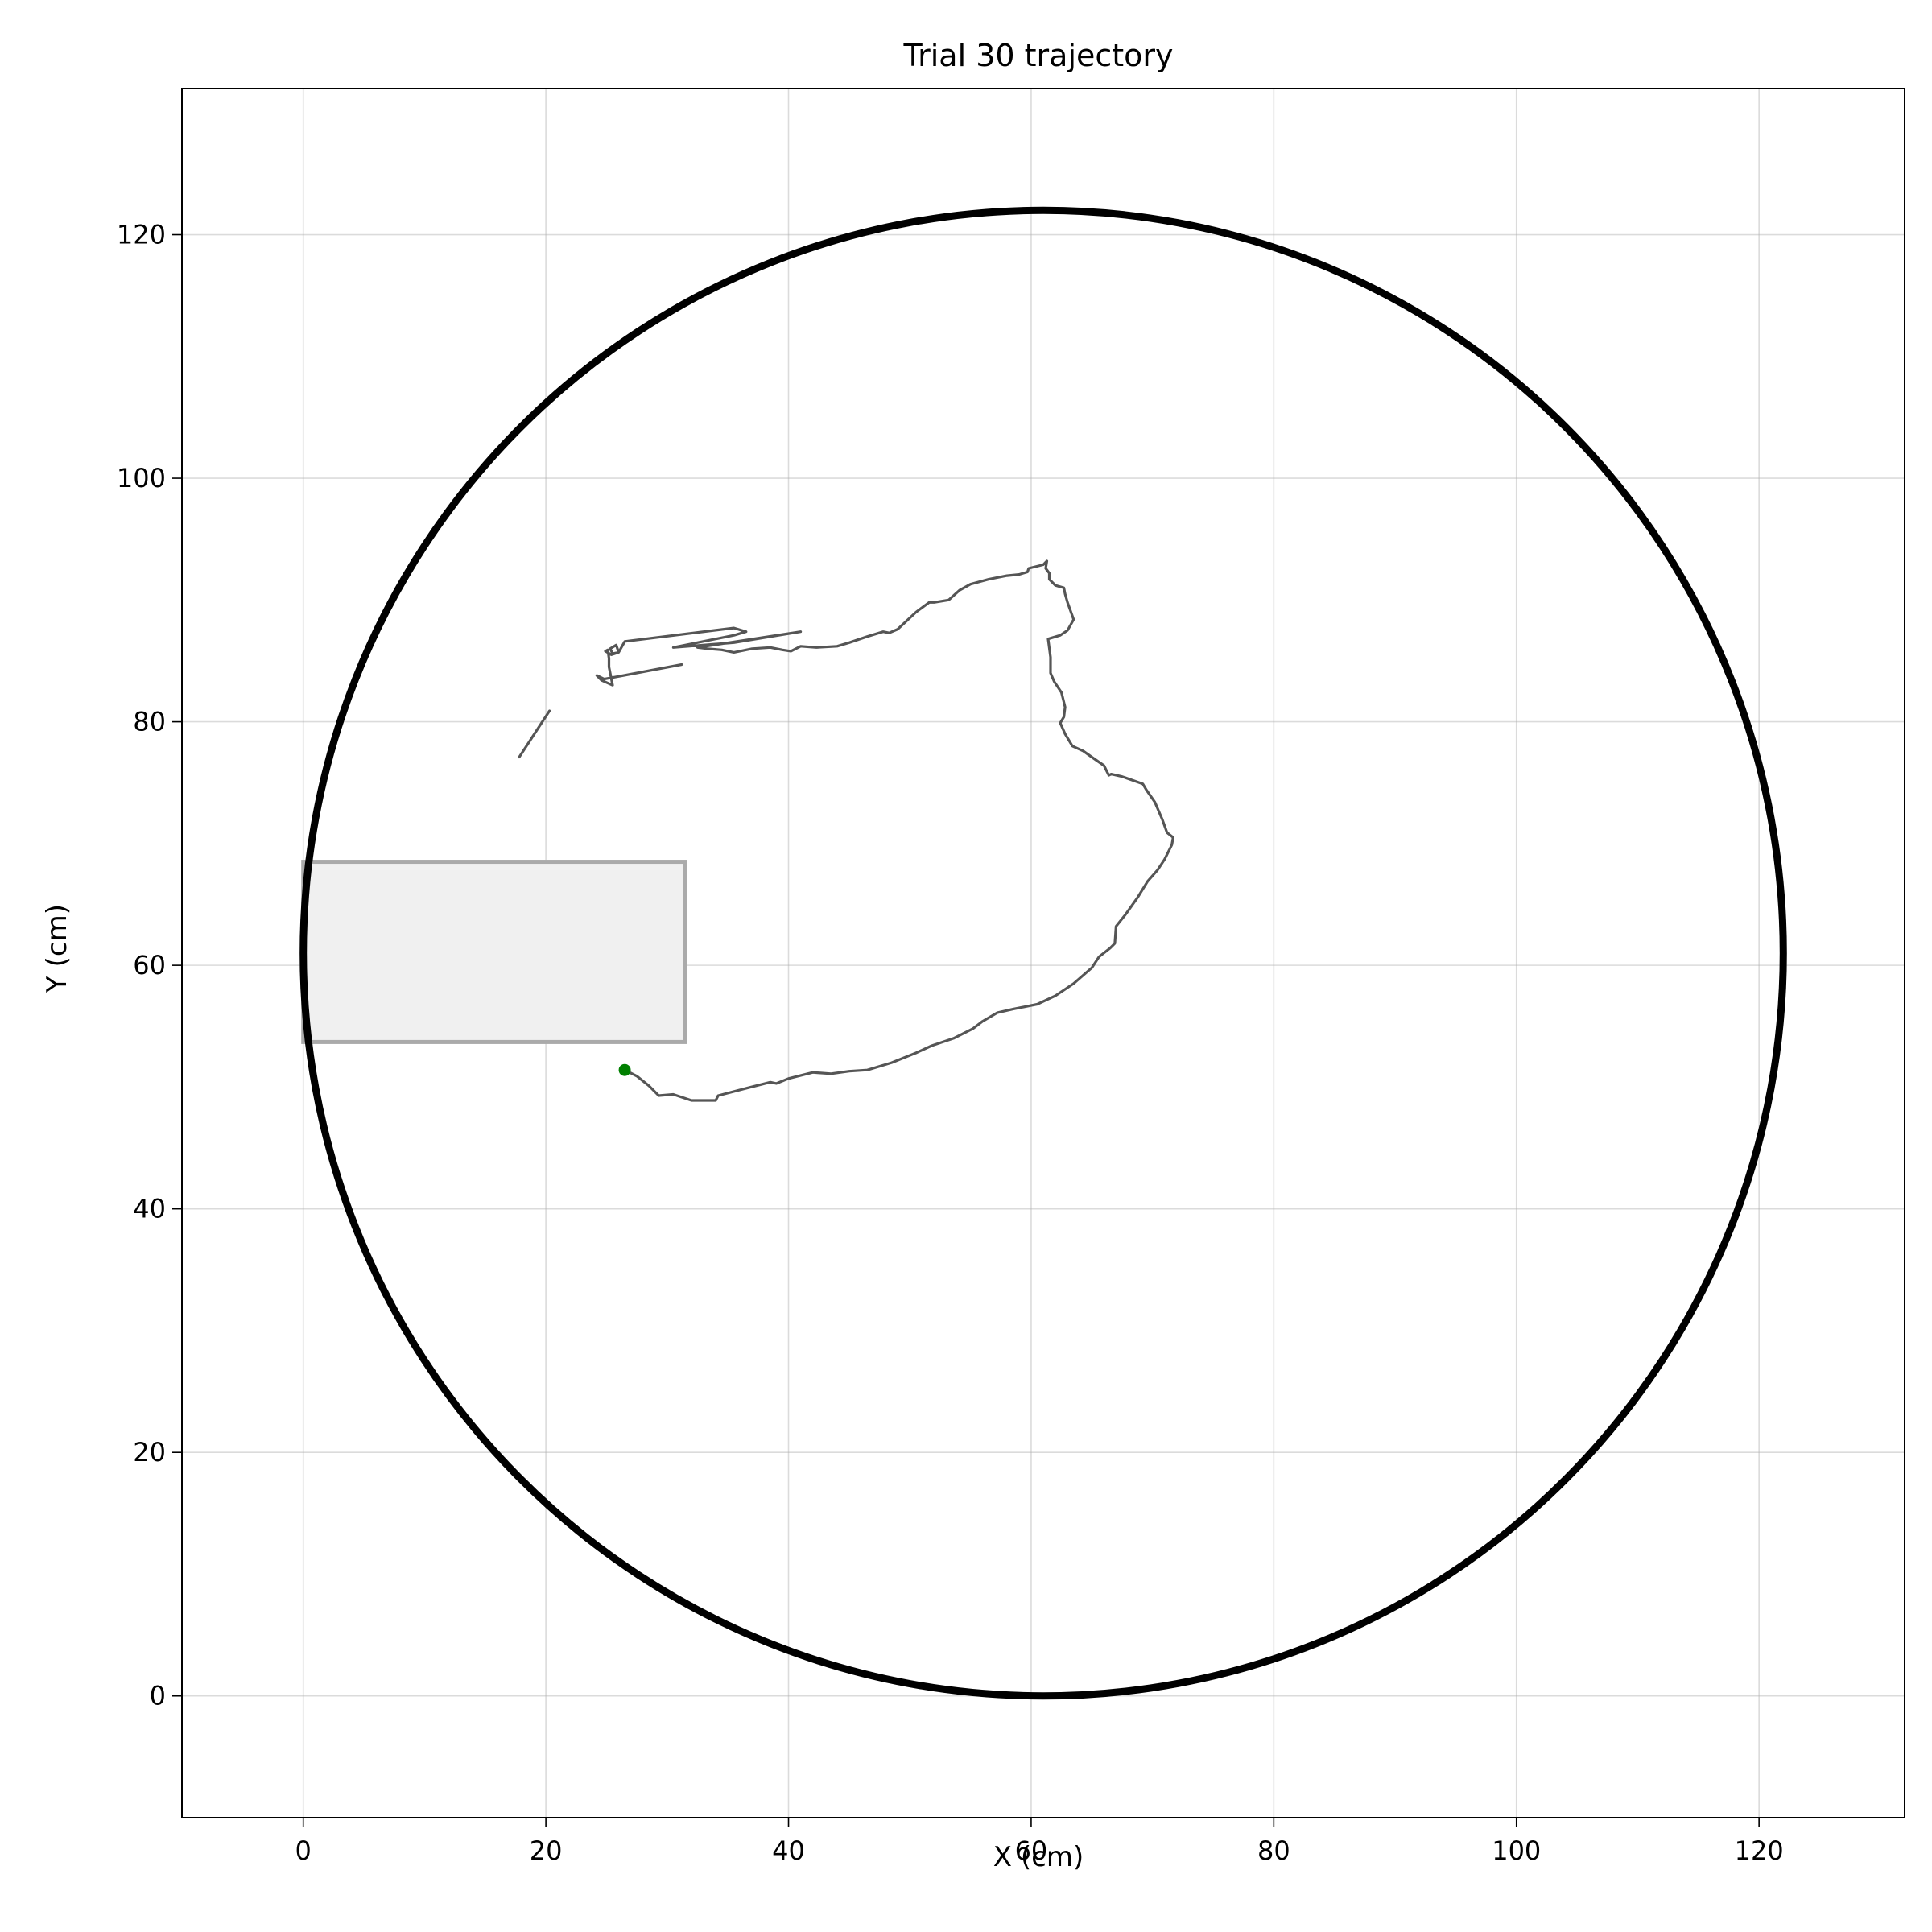 The height and width of the screenshot is (1932, 1932). I want to click on x-tick-label: 100, so click(1516, 1851).